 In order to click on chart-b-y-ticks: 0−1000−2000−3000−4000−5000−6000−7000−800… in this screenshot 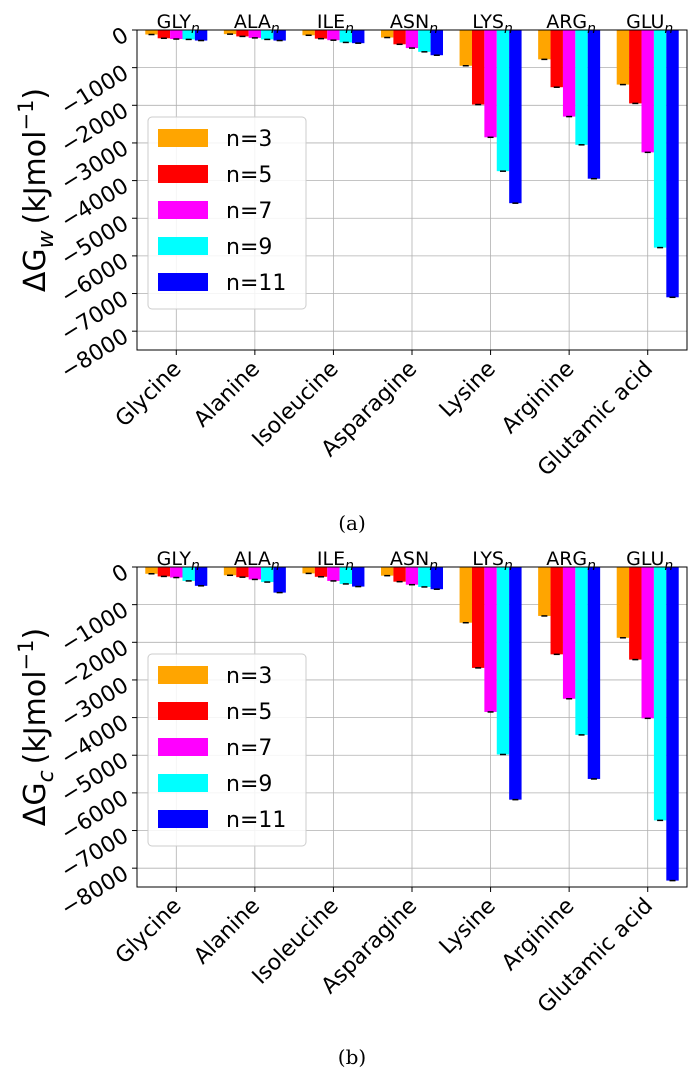, I will do `click(97, 741)`.